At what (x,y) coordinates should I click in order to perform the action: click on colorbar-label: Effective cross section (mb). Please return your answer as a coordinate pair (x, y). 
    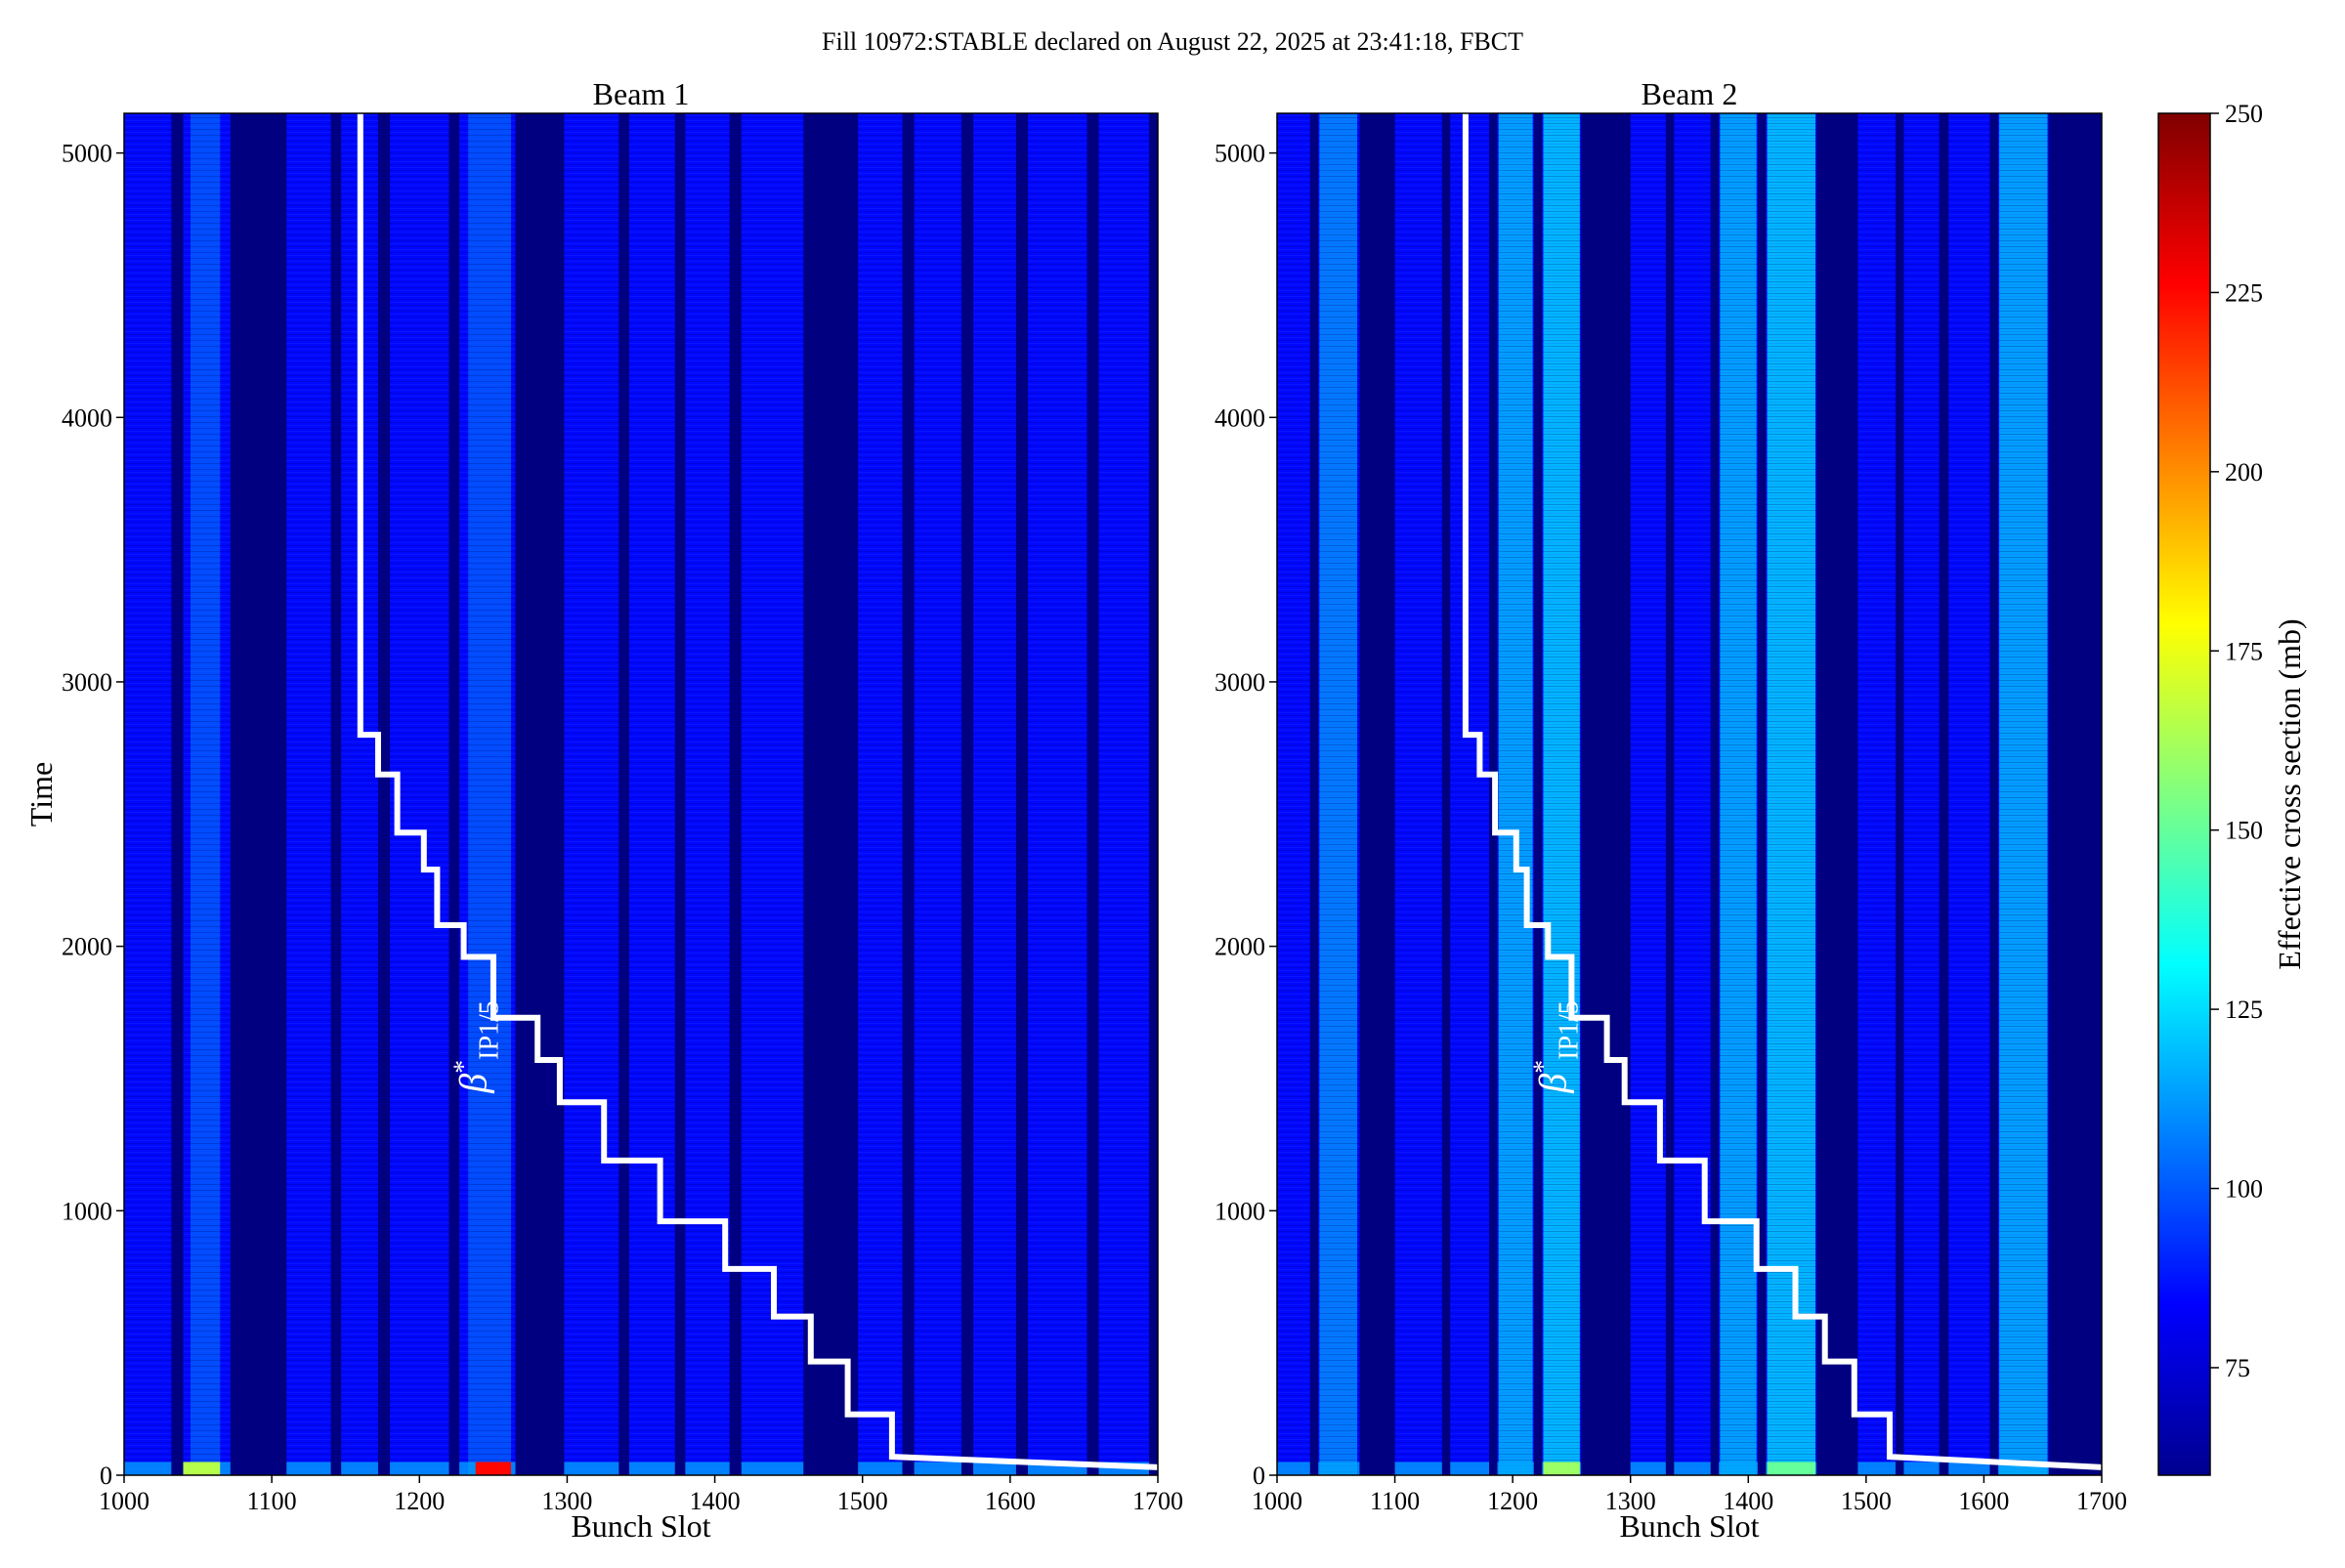
    Looking at the image, I should click on (2289, 793).